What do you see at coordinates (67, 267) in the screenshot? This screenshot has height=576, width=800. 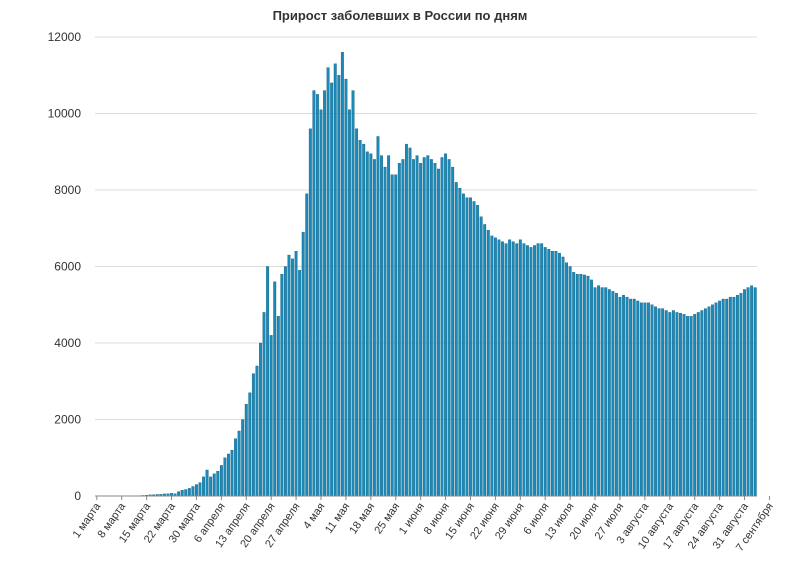 I see `y-tick-label: 6000` at bounding box center [67, 267].